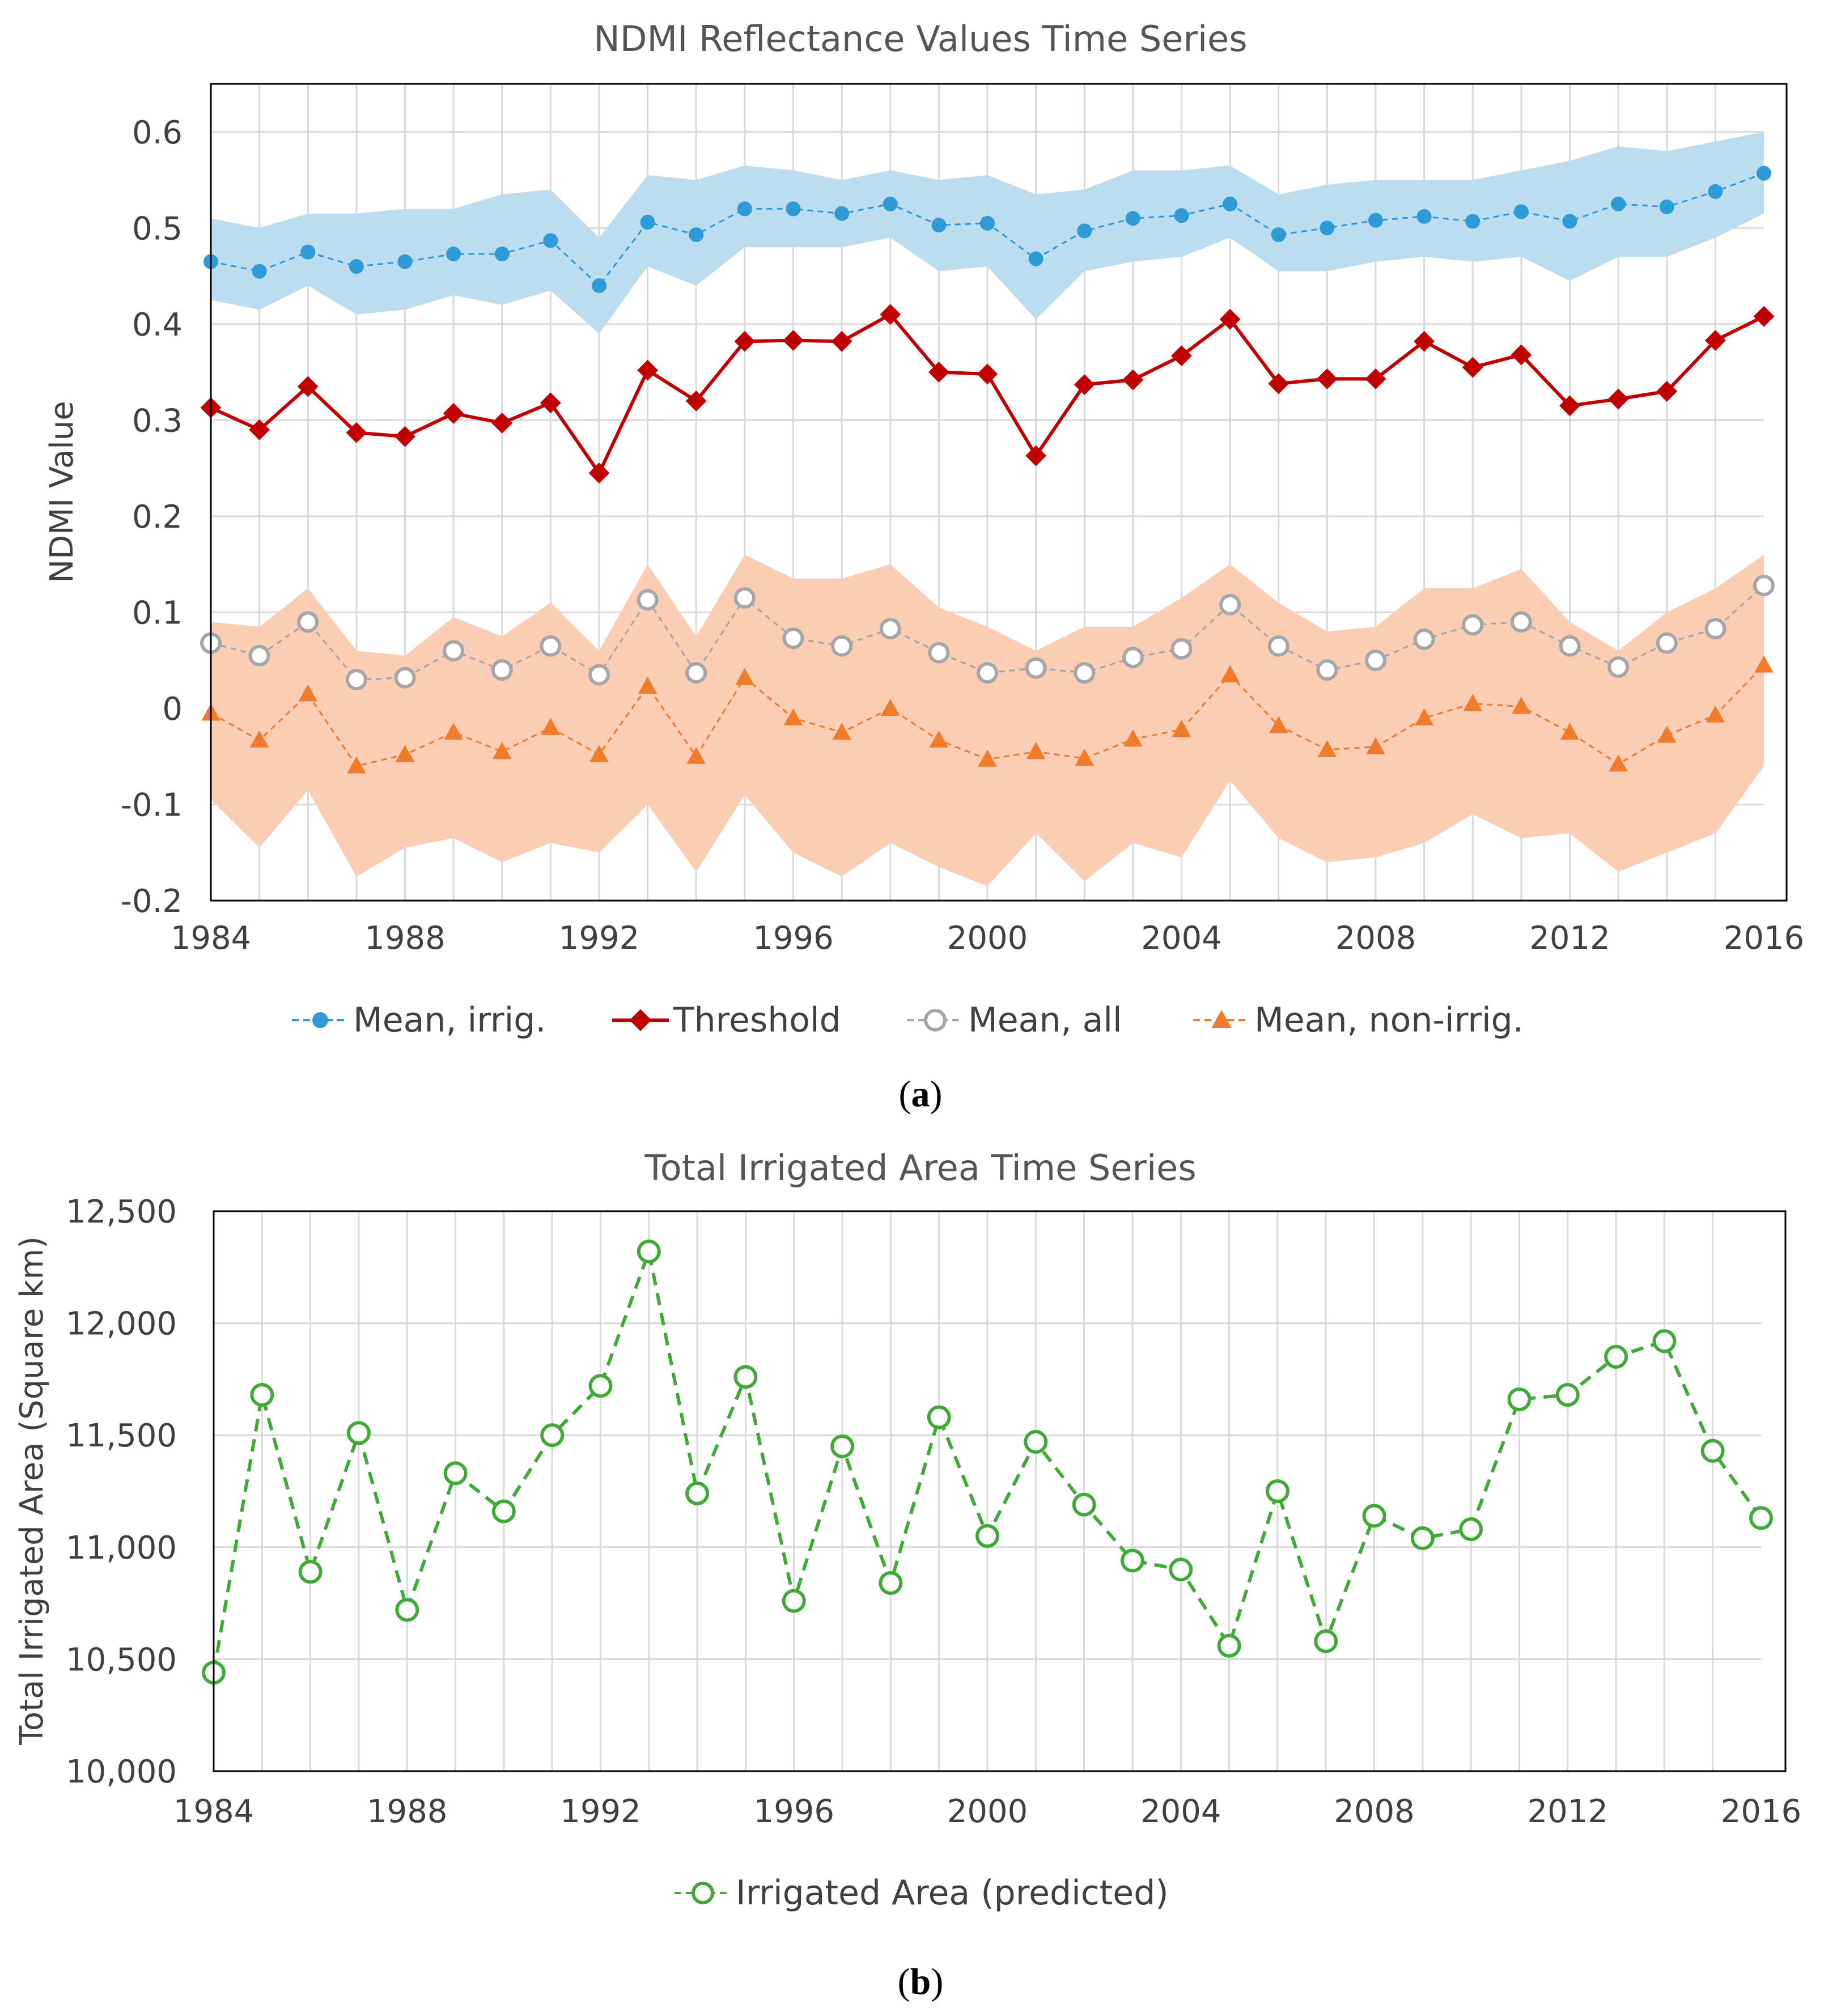  What do you see at coordinates (952, 1893) in the screenshot?
I see `chart-b-legend-label: Irrigated Area (predicted)` at bounding box center [952, 1893].